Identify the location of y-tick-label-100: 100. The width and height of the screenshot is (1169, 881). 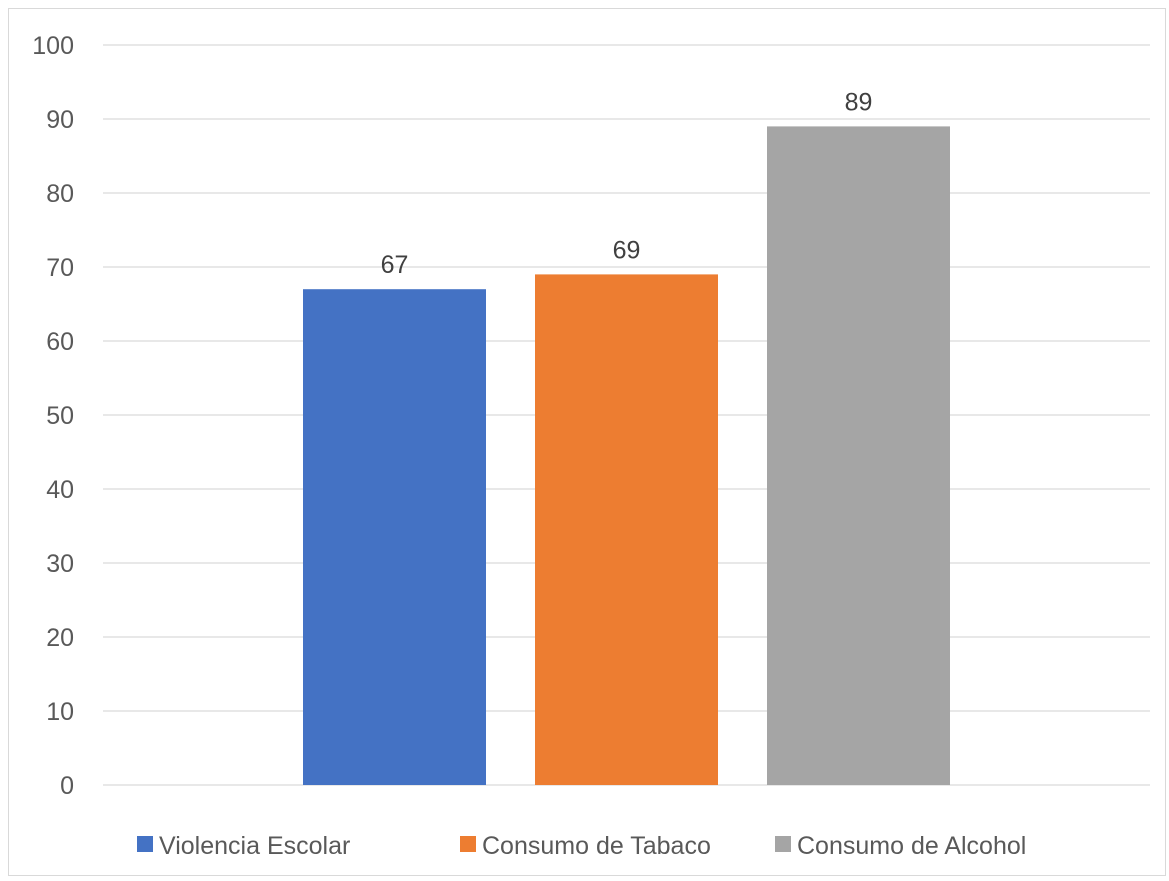
(53, 46).